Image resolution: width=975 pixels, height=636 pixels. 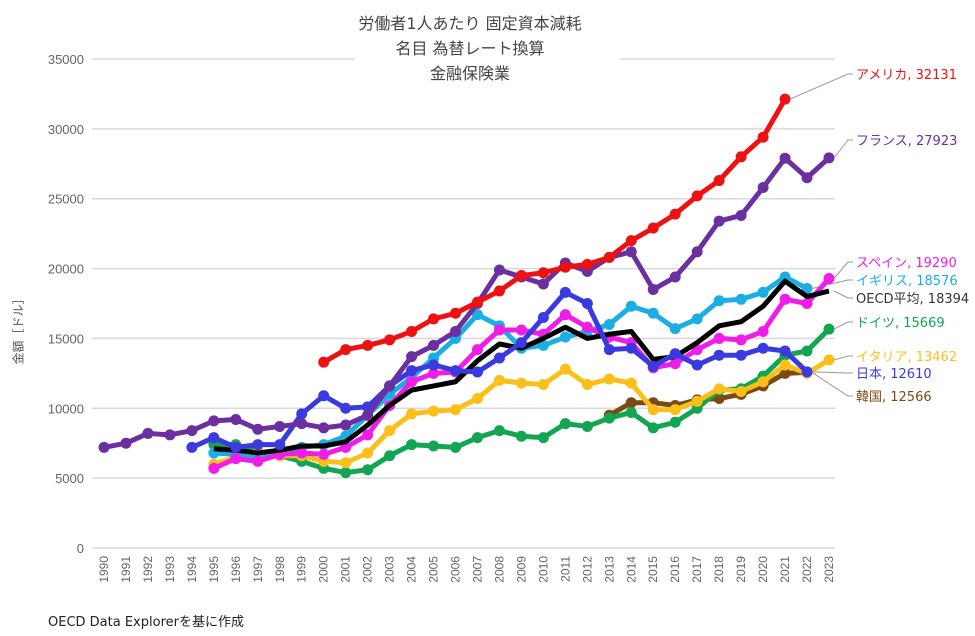 What do you see at coordinates (236, 569) in the screenshot?
I see `x-tick-label: 1996` at bounding box center [236, 569].